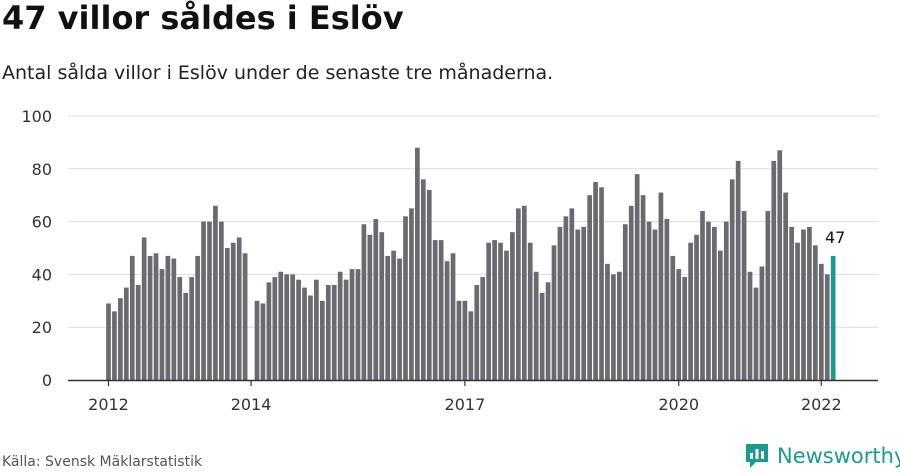 This screenshot has height=474, width=900. I want to click on highlighted-bar, so click(833, 317).